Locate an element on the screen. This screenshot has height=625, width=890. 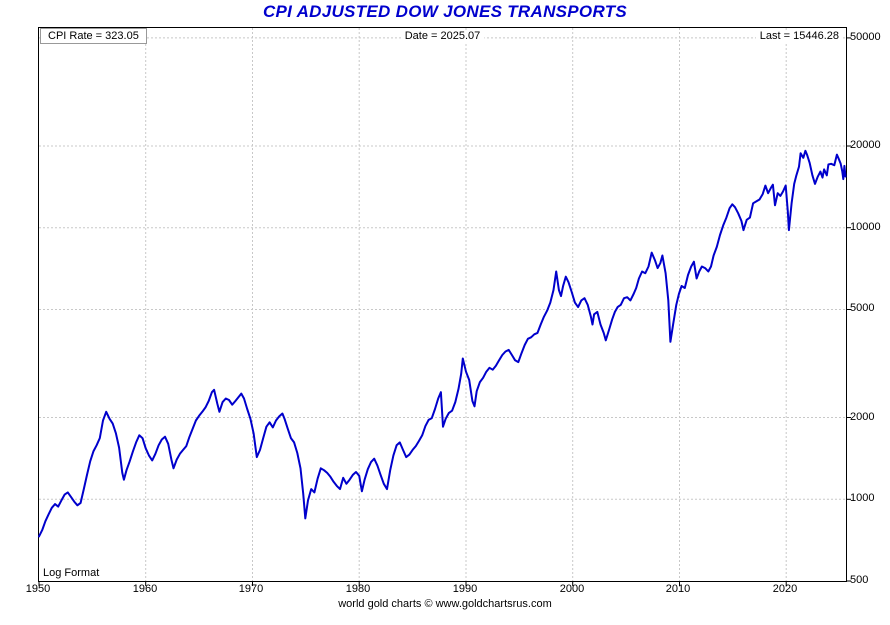
y-tick-label: 50000 is located at coordinates (865, 37).